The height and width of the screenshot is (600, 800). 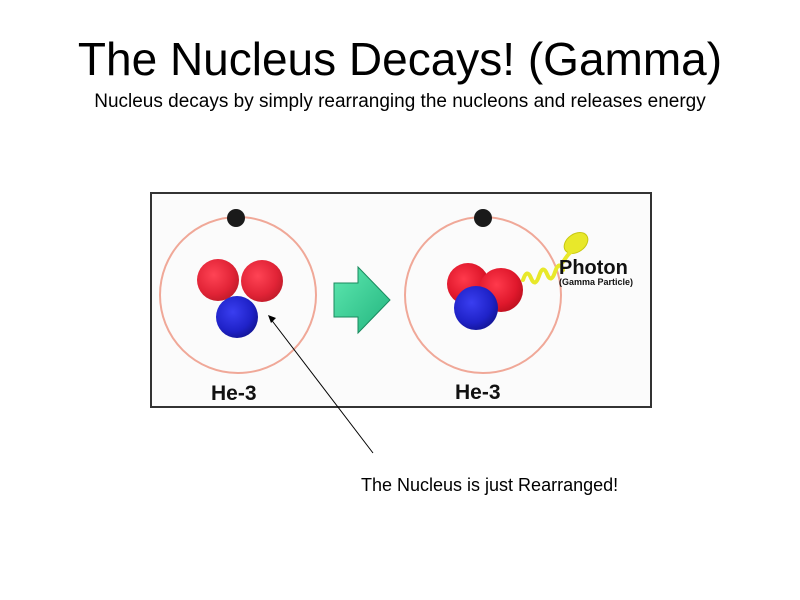 I want to click on atom-after, so click(x=483, y=291).